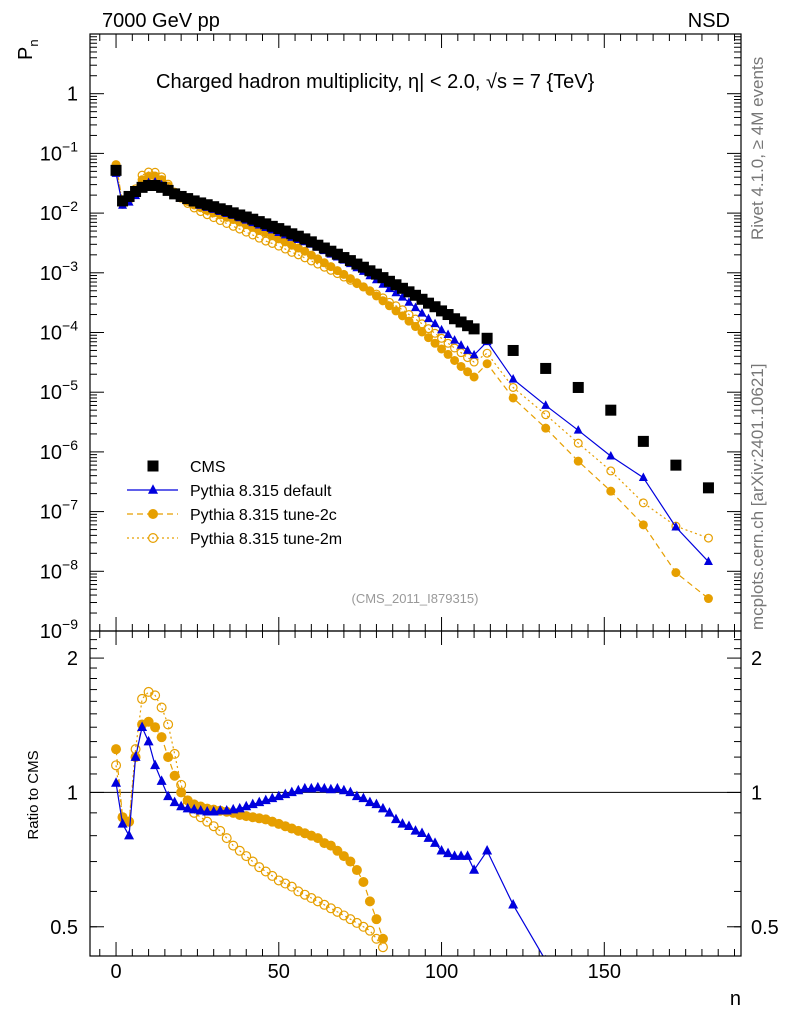 This screenshot has width=786, height=1024. I want to click on main-ytick-exp: −8, so click(70, 564).